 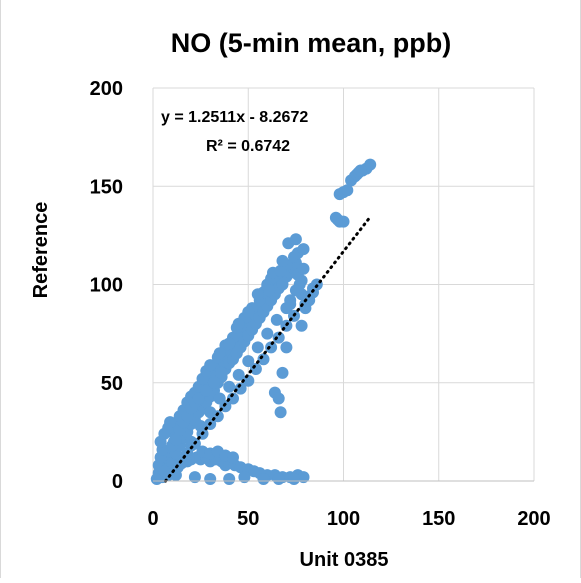 I want to click on trendline-equation: y = 1.2511x - 8.2672, so click(x=234, y=117).